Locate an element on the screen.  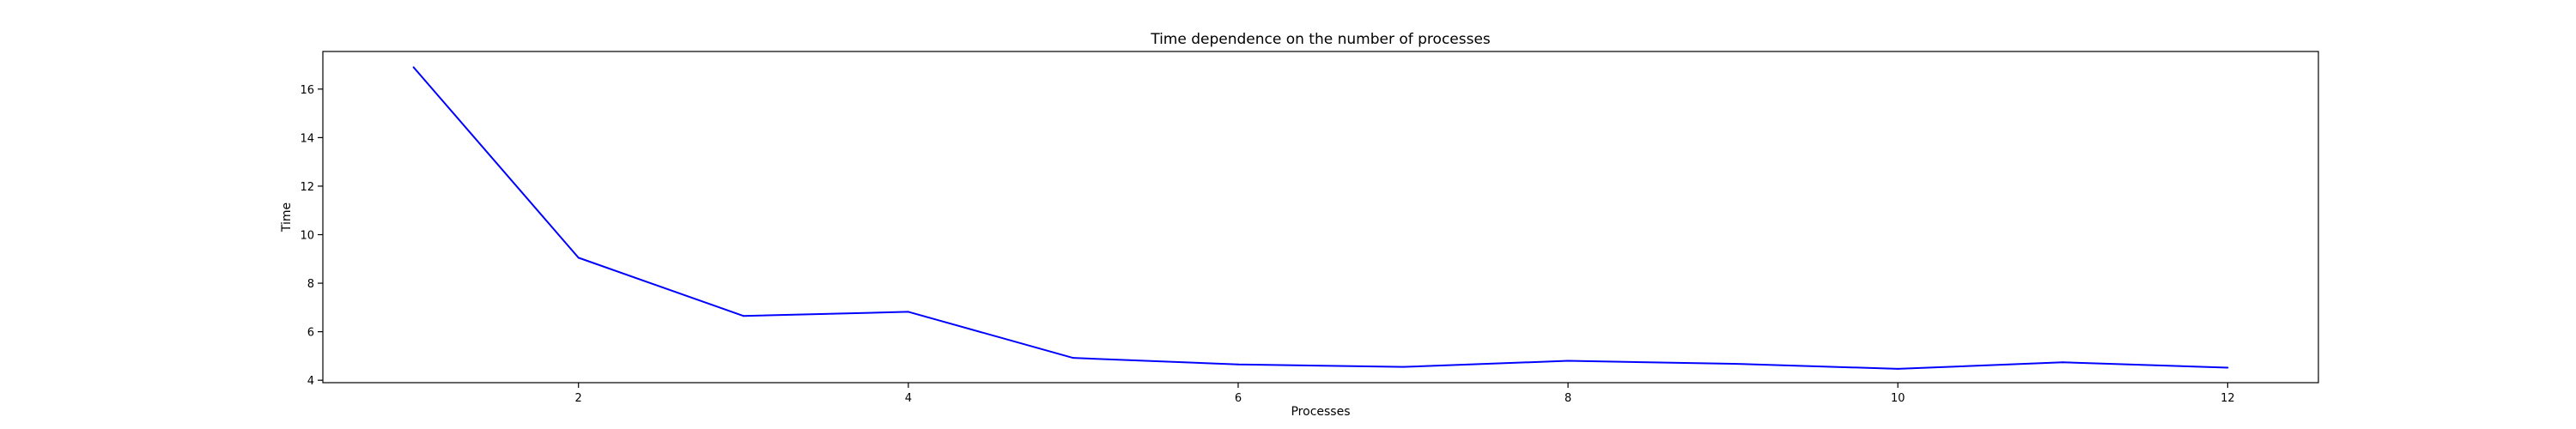
x-tick-label: 8 is located at coordinates (1568, 398).